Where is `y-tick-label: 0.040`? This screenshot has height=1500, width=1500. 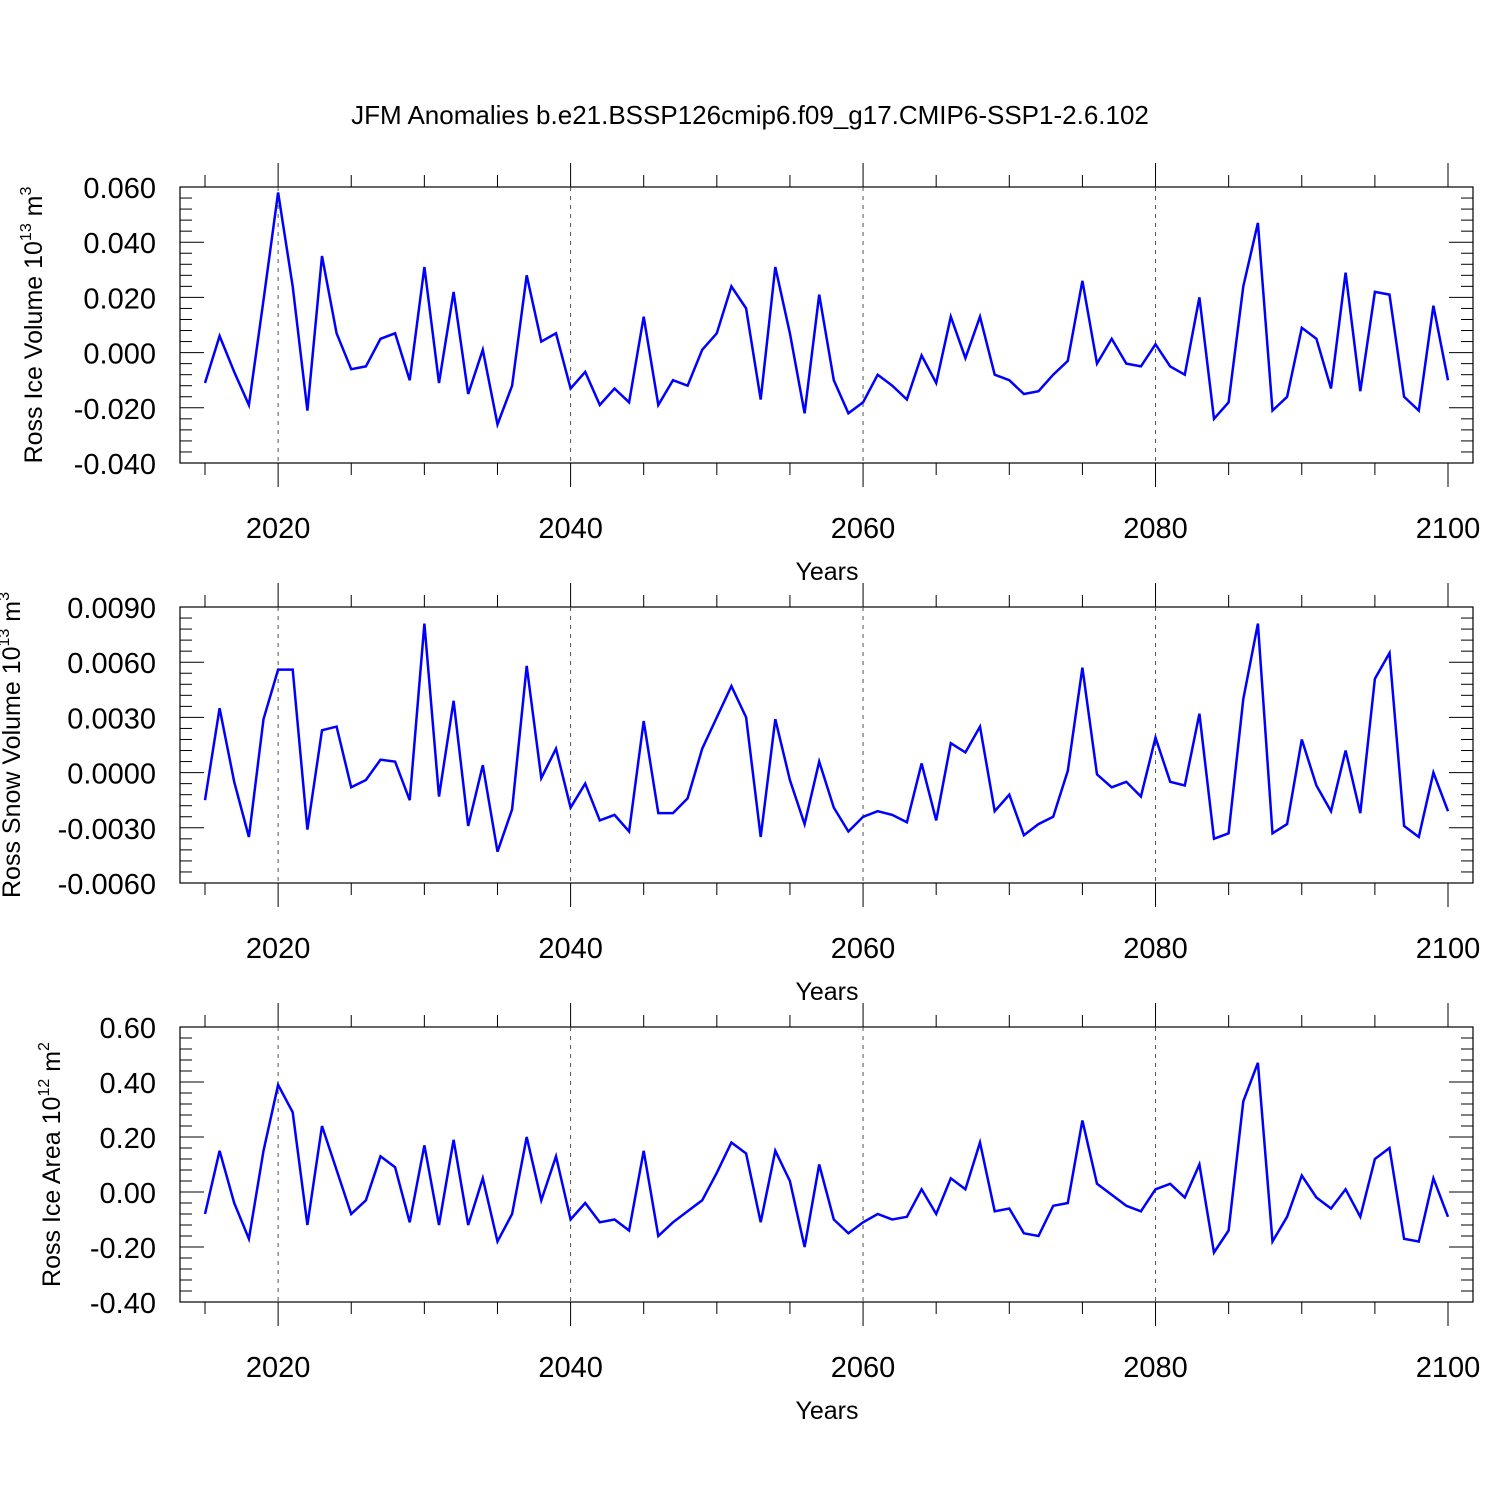 y-tick-label: 0.040 is located at coordinates (119, 244).